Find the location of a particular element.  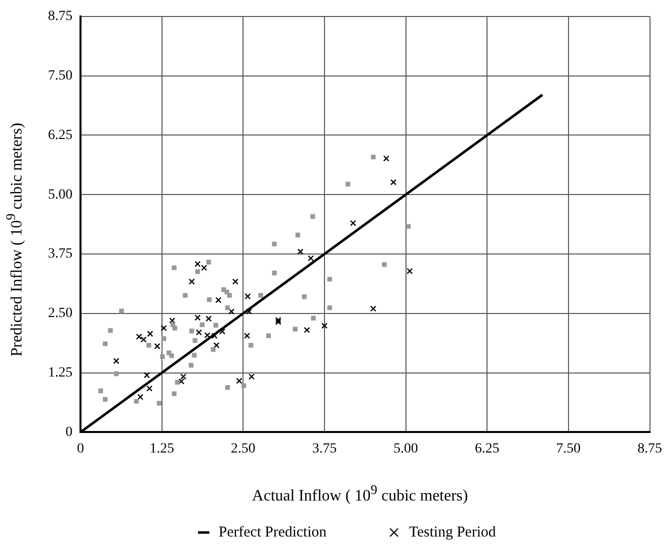

y-tick-label: 1.25 is located at coordinates (60, 372).